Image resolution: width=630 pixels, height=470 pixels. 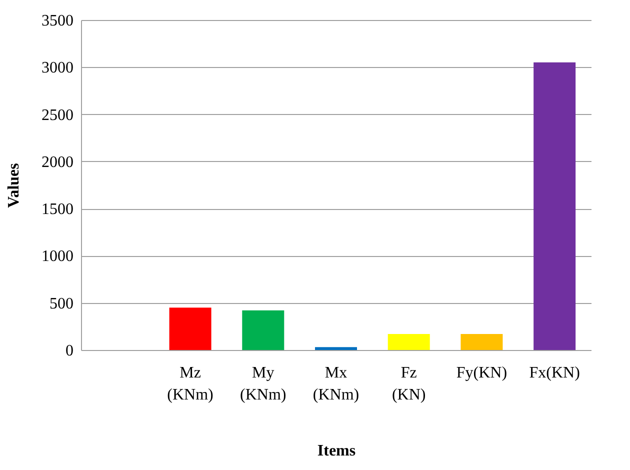 I want to click on y-tick-label: 1000, so click(x=58, y=257).